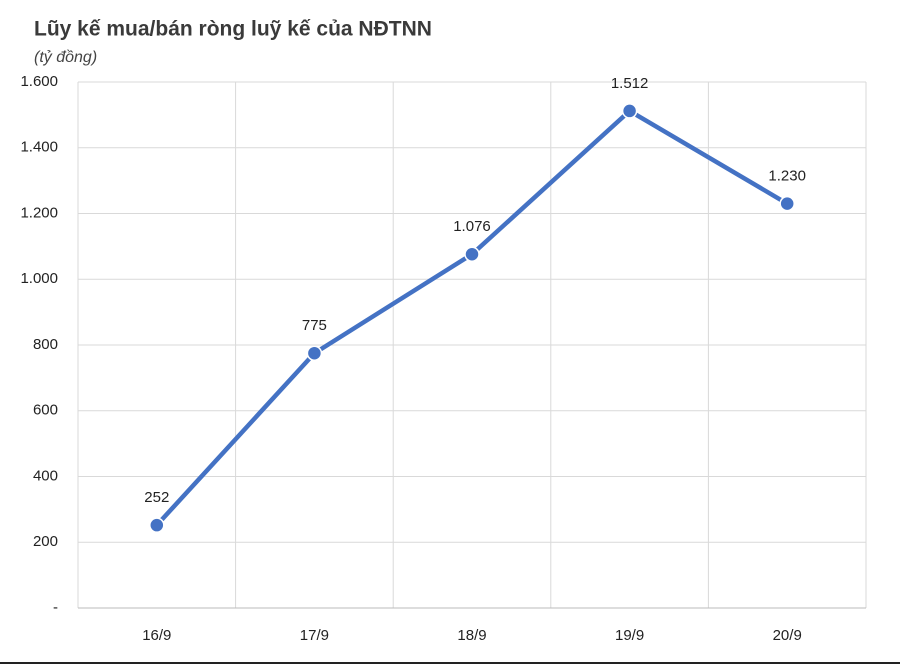 This screenshot has height=667, width=900. I want to click on x-tick-label: 16/9, so click(156, 635).